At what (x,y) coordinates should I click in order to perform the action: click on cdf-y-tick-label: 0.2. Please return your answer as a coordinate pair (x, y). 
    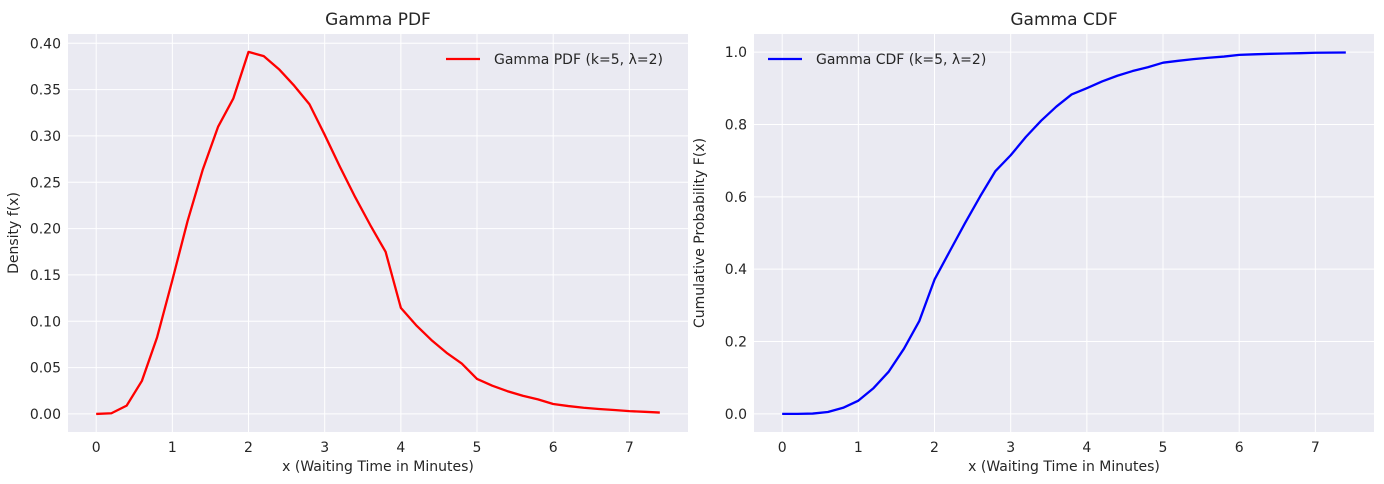
    Looking at the image, I should click on (736, 343).